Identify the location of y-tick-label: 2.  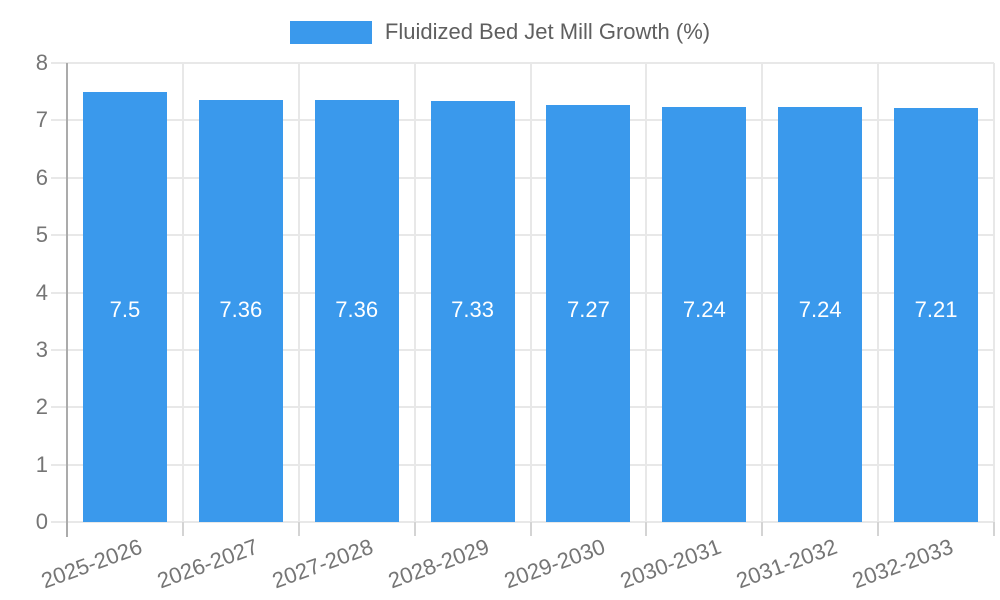
(41, 407).